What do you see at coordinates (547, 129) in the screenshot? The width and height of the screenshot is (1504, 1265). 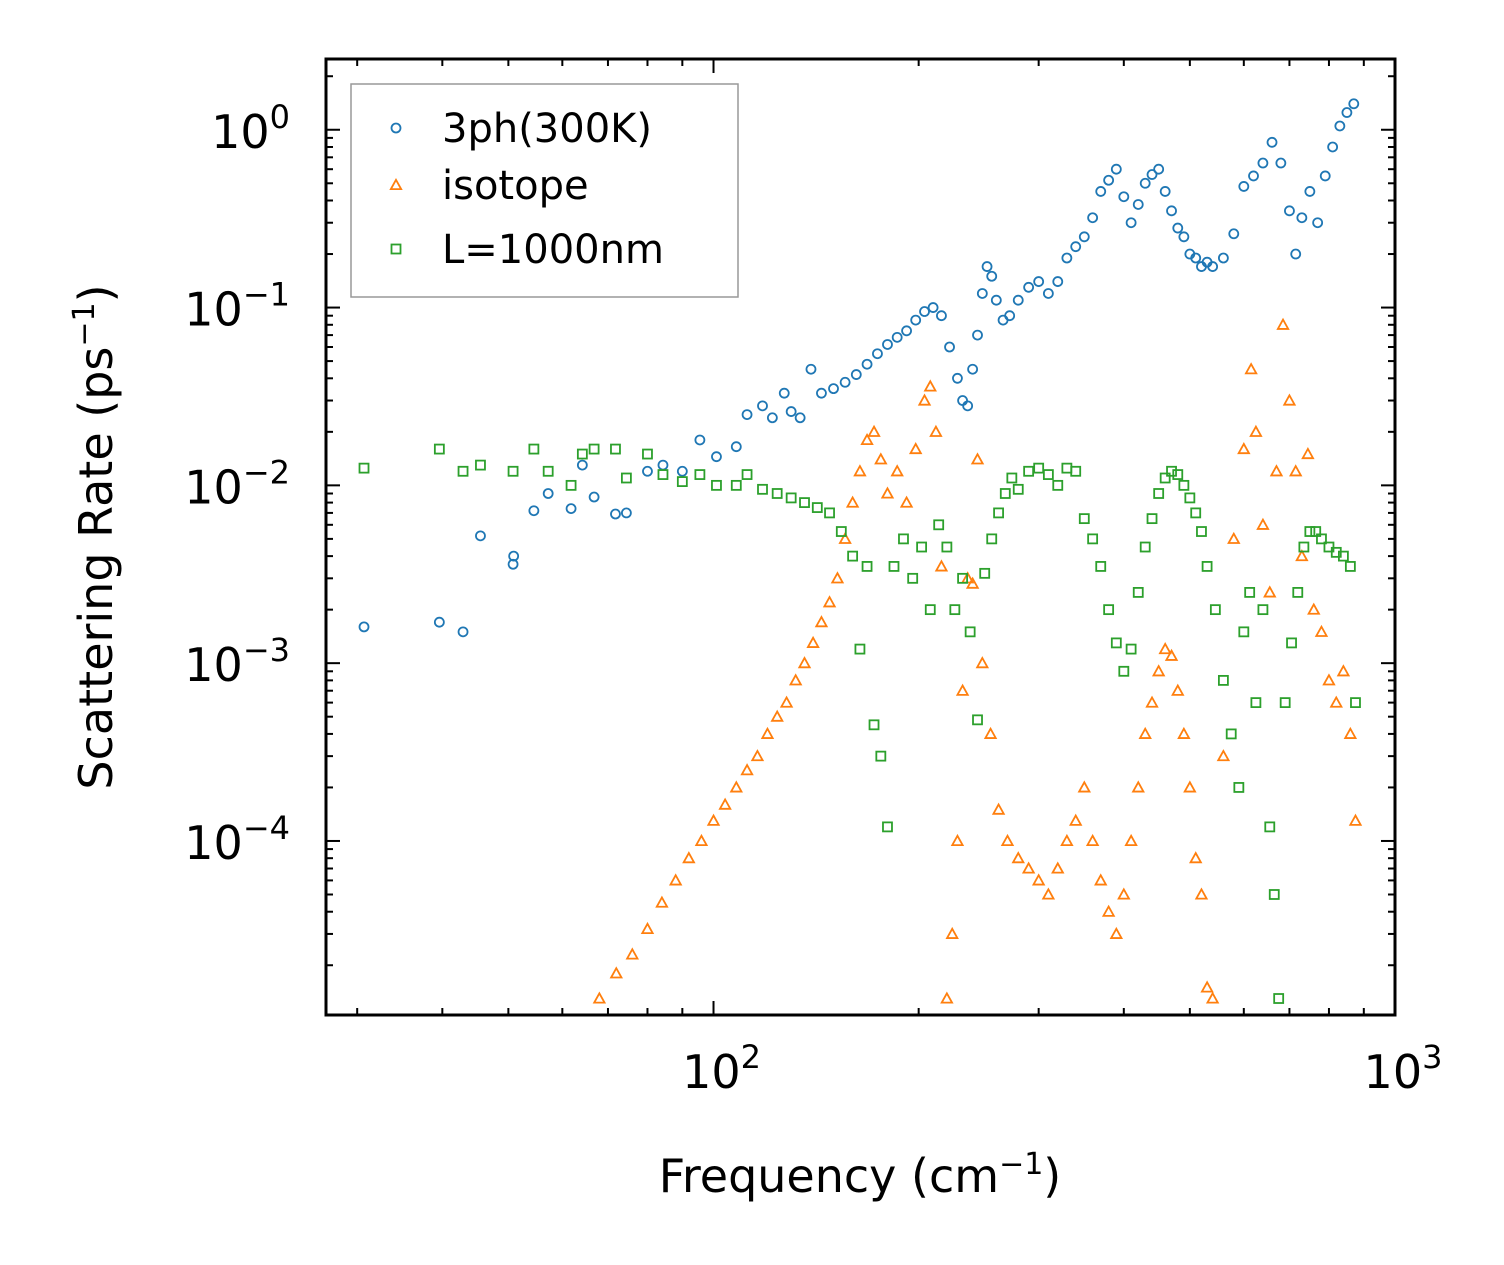 I see `legend-label: 3ph(300K)` at bounding box center [547, 129].